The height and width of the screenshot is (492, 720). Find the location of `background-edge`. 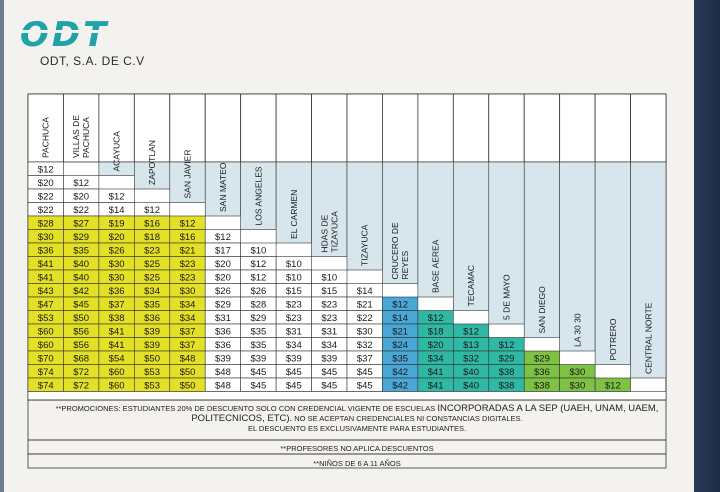

background-edge is located at coordinates (707, 246).